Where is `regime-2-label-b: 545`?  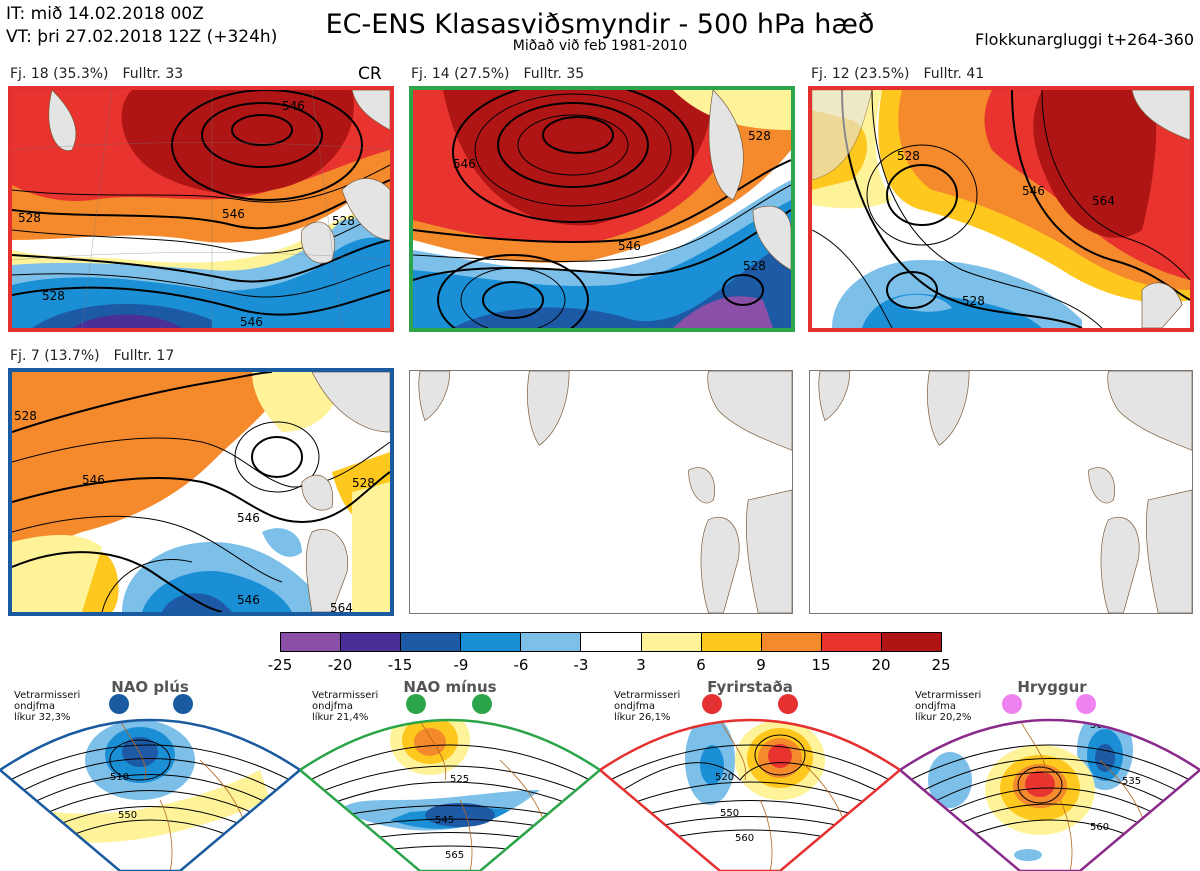 regime-2-label-b: 545 is located at coordinates (444, 820).